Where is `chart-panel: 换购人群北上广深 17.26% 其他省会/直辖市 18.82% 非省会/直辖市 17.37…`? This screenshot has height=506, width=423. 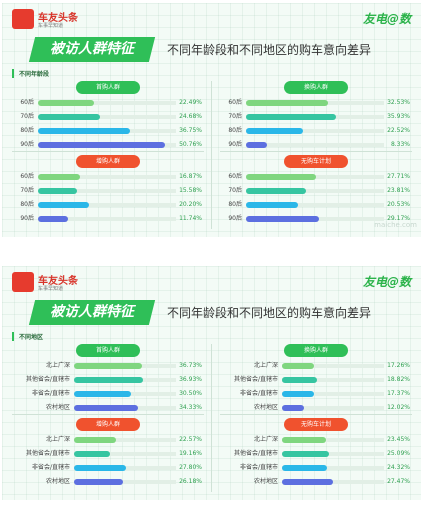
chart-panel: 换购人群北上广深 17.26% 其他省会/直辖市 18.82% 非省会/直辖市 17.37… is located at coordinates (316, 380).